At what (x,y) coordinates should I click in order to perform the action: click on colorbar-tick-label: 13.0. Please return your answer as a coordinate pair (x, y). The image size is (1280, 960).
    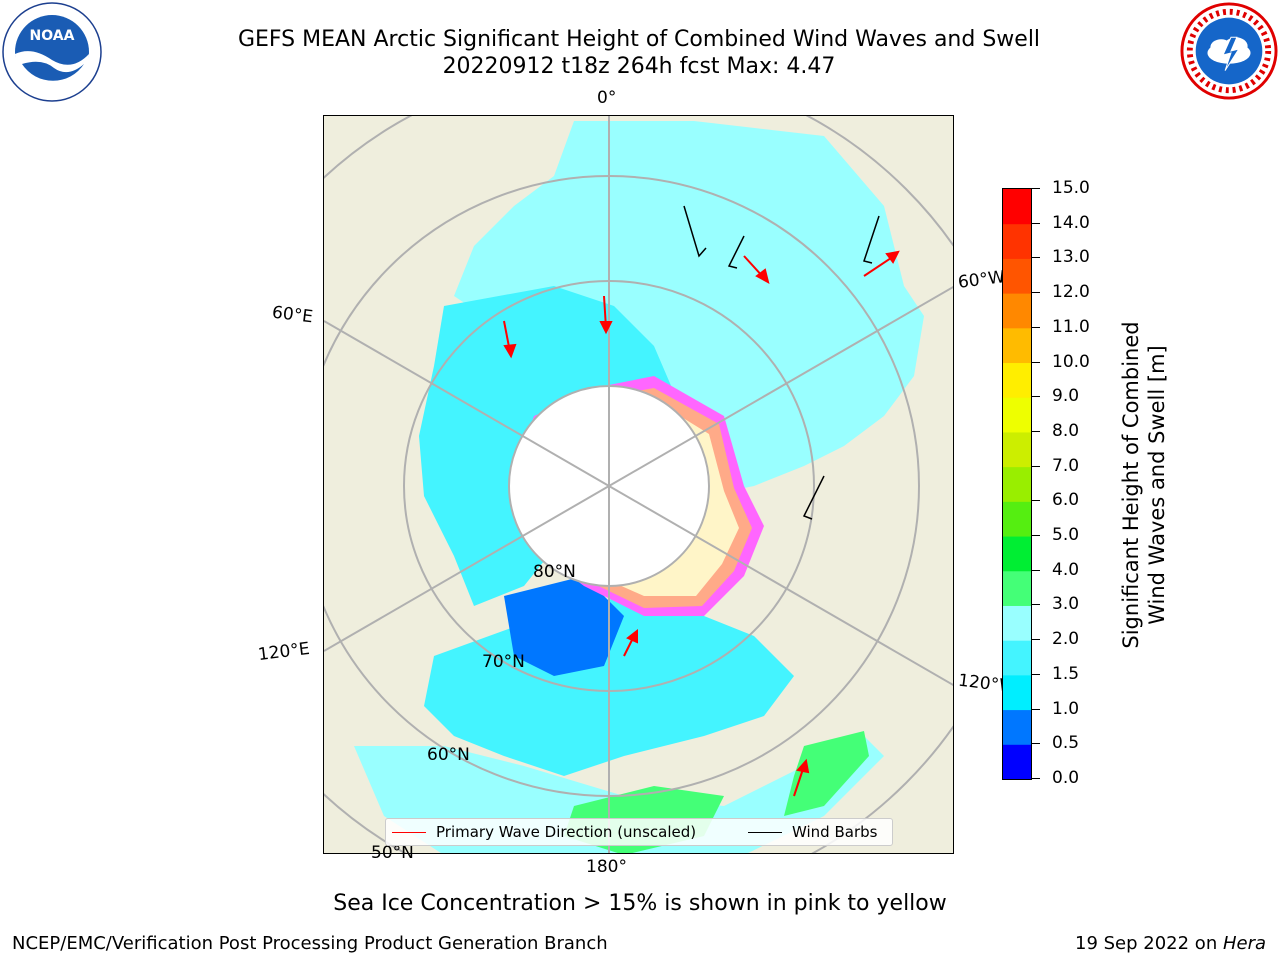
    Looking at the image, I should click on (1071, 257).